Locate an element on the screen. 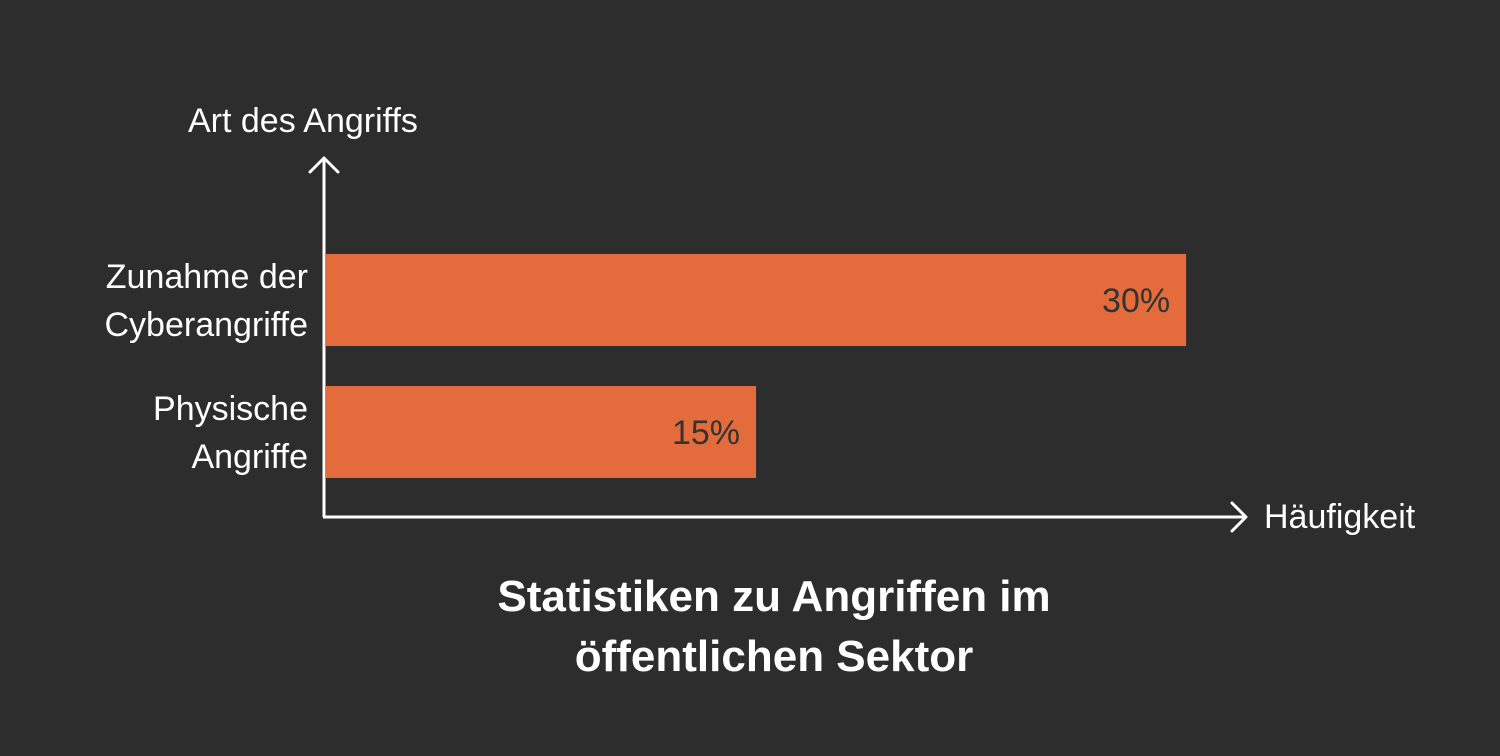 This screenshot has width=1500, height=756. bar-value-label-1: 30% is located at coordinates (1136, 301).